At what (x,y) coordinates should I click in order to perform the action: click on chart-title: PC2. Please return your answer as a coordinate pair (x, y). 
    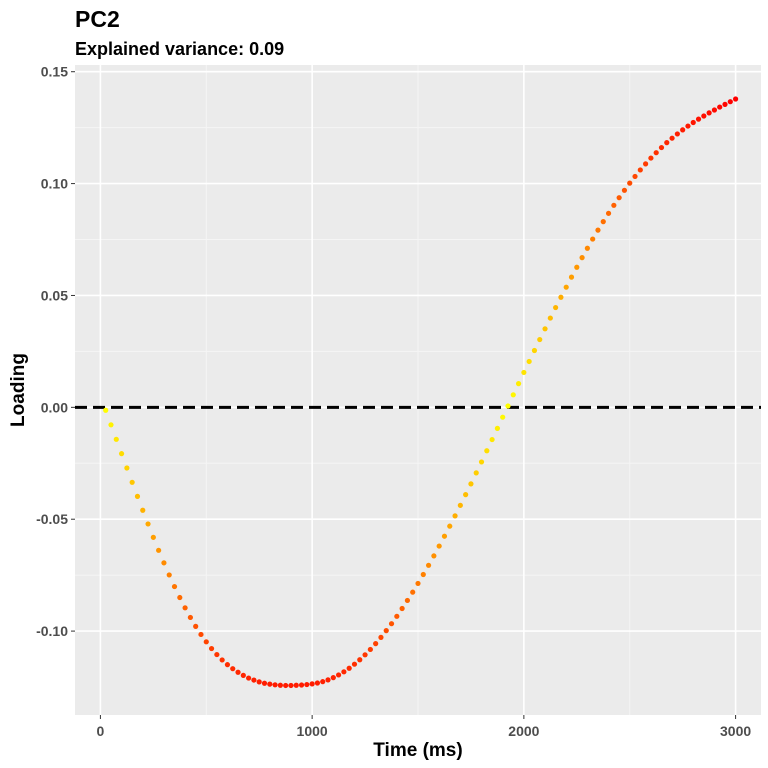
    Looking at the image, I should click on (97, 19).